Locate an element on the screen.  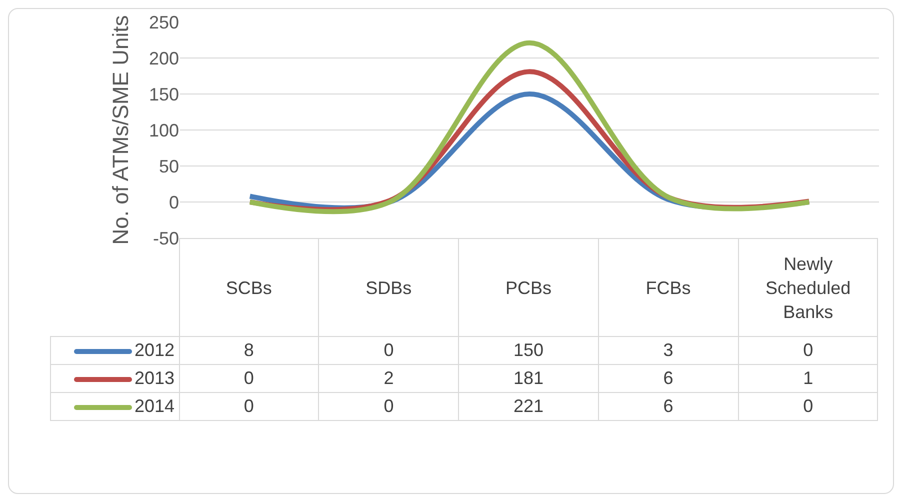
data-label: 1 is located at coordinates (808, 378).